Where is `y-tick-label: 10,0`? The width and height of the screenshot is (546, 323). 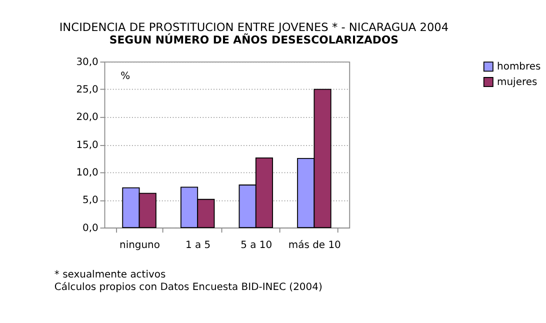
y-tick-label: 10,0 is located at coordinates (87, 172).